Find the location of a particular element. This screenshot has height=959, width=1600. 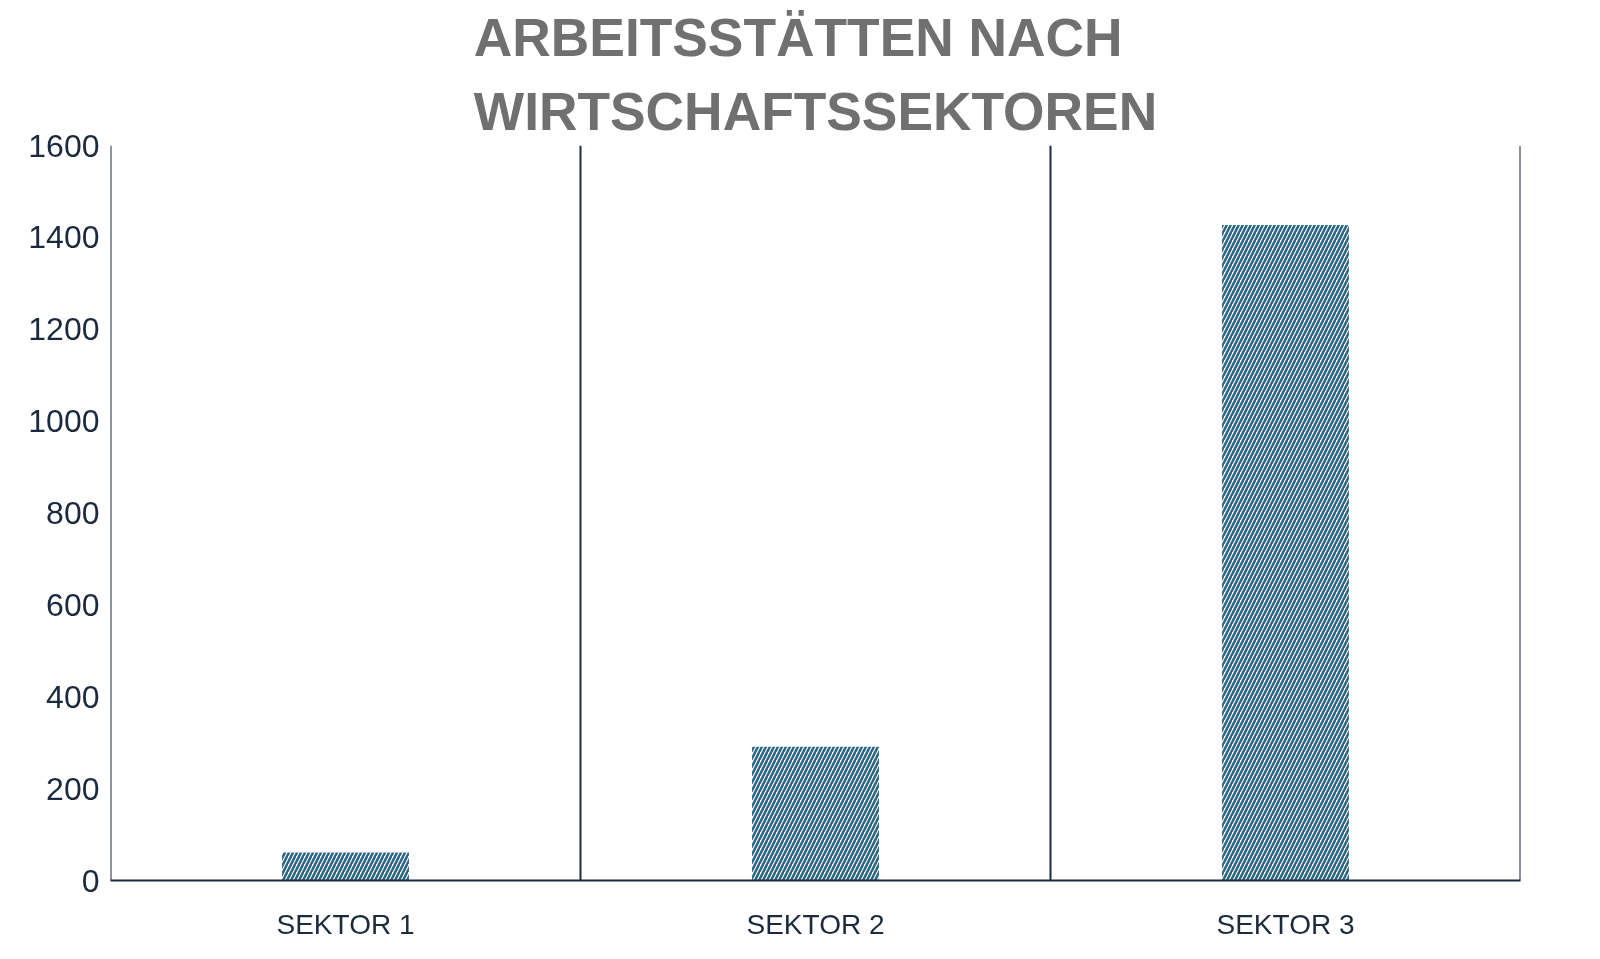

y-tick-label: 400 is located at coordinates (73, 696).